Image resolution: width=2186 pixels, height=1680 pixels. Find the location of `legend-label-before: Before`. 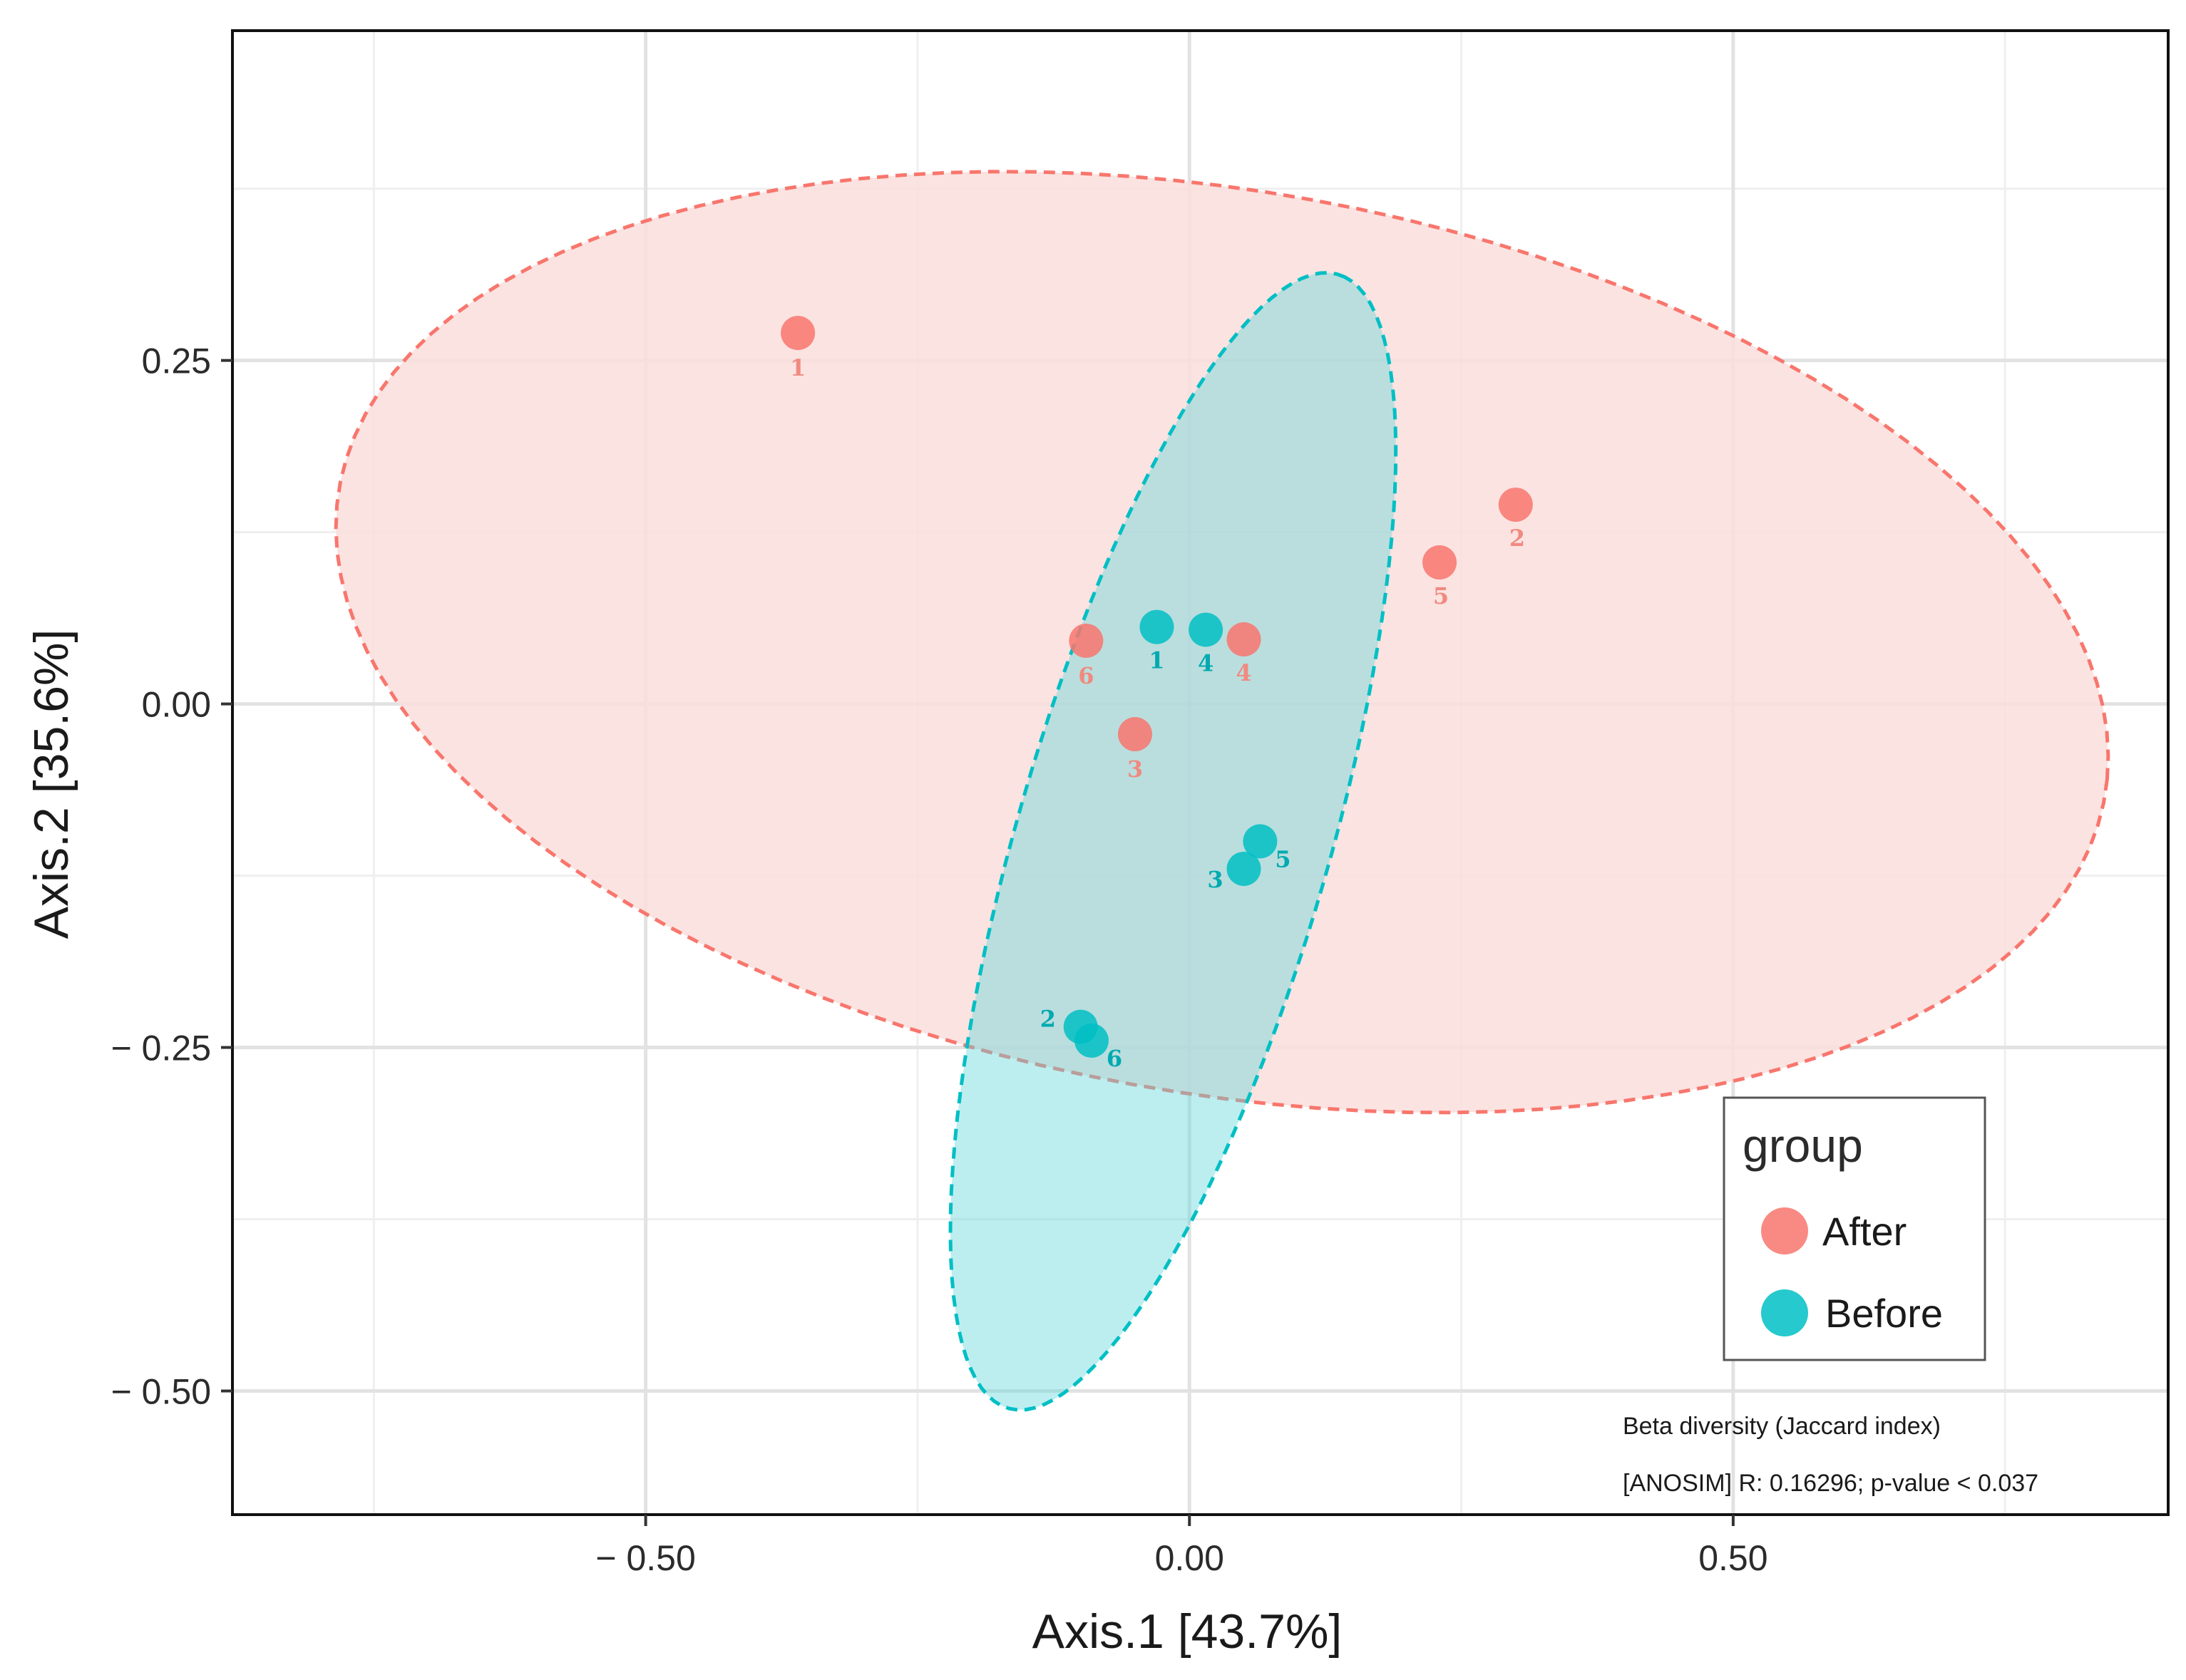

legend-label-before: Before is located at coordinates (1884, 1313).